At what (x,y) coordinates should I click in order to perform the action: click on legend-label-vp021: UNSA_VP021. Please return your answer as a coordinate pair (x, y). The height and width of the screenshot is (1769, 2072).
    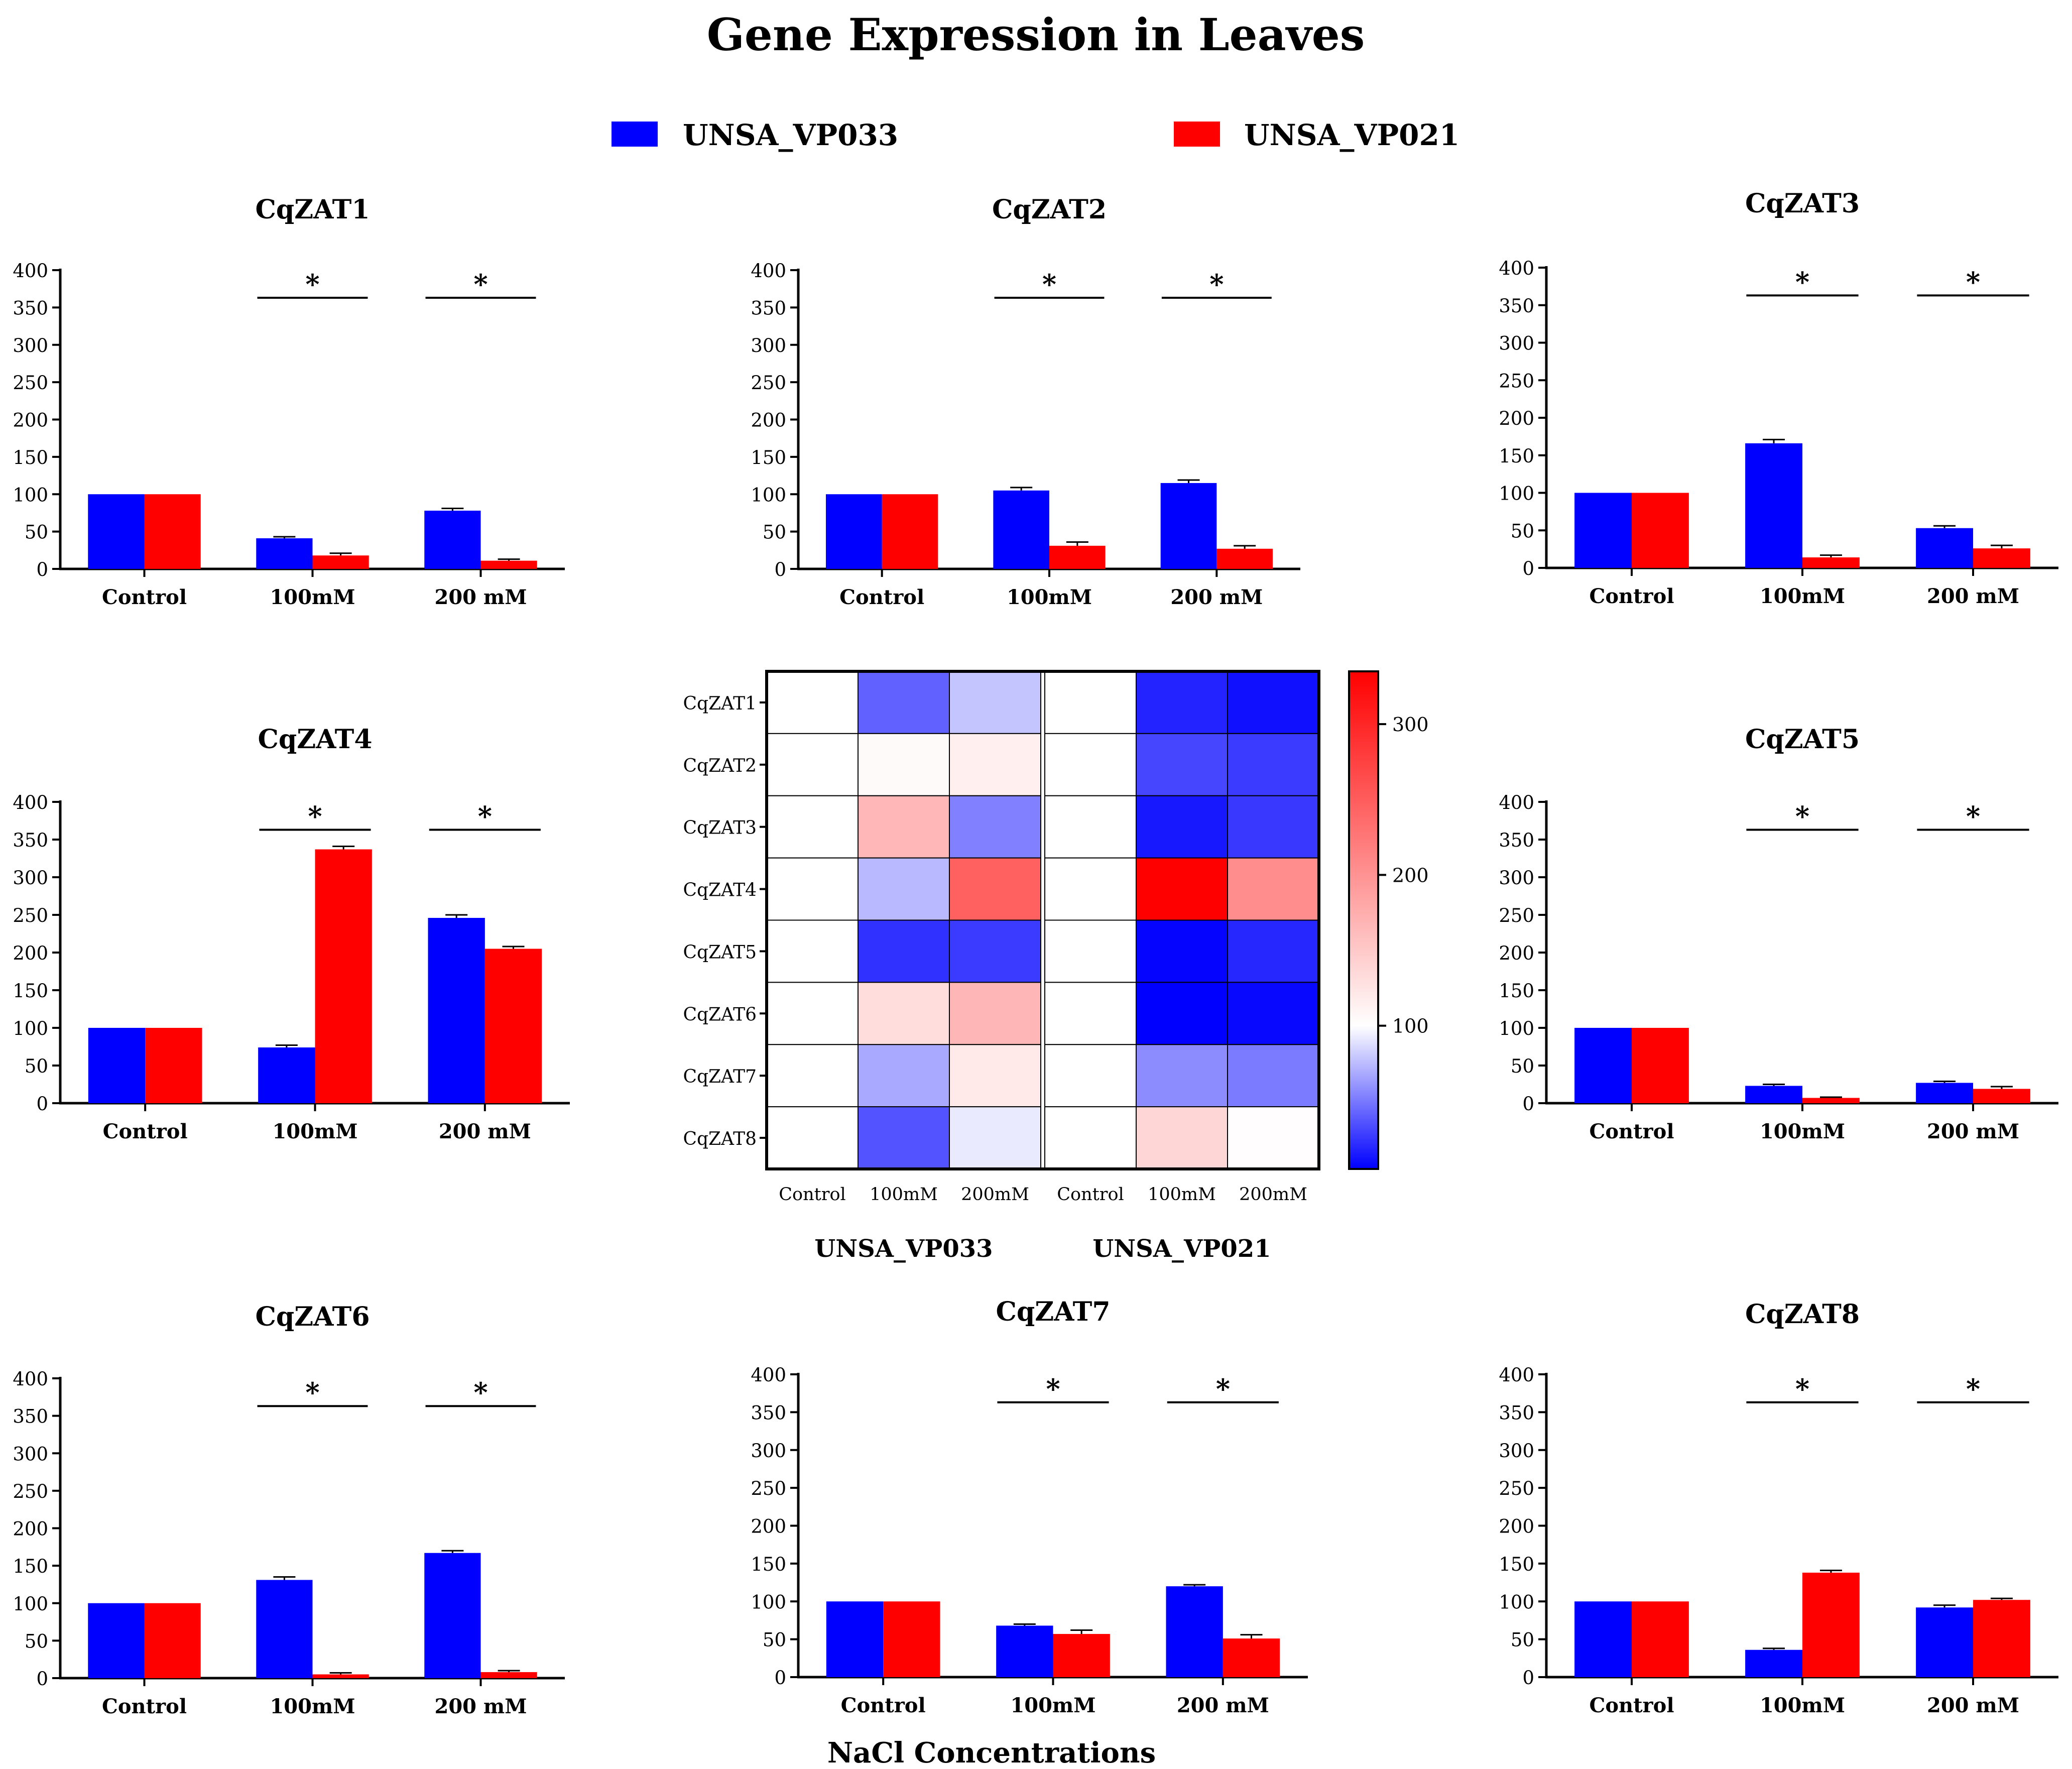
    Looking at the image, I should click on (1351, 135).